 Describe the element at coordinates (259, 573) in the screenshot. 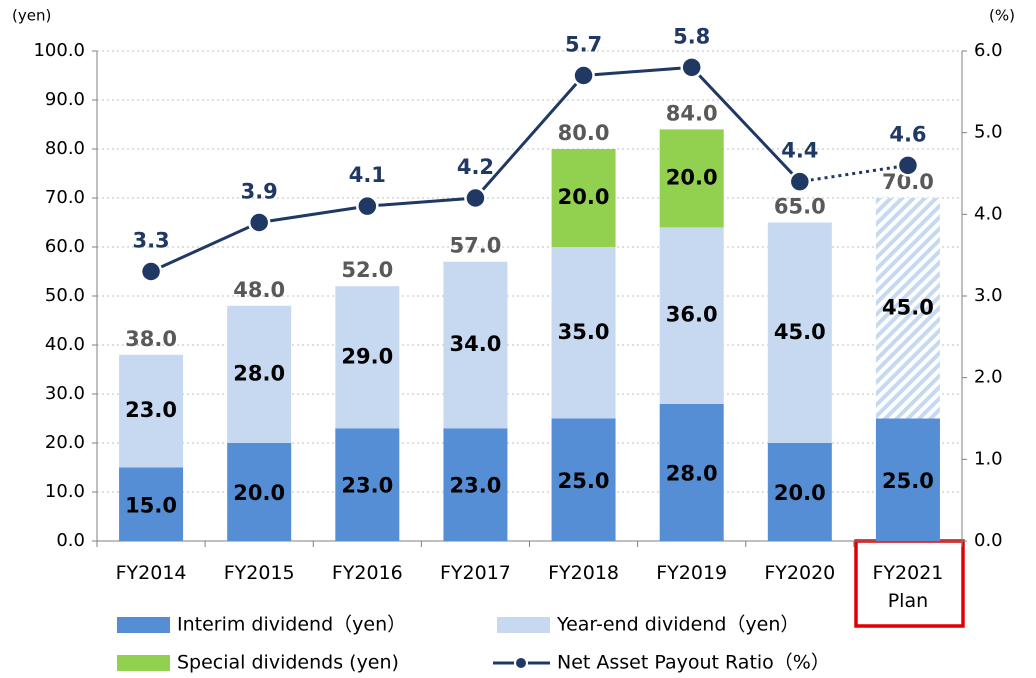

I see `x-tick-label: FY2015` at that location.